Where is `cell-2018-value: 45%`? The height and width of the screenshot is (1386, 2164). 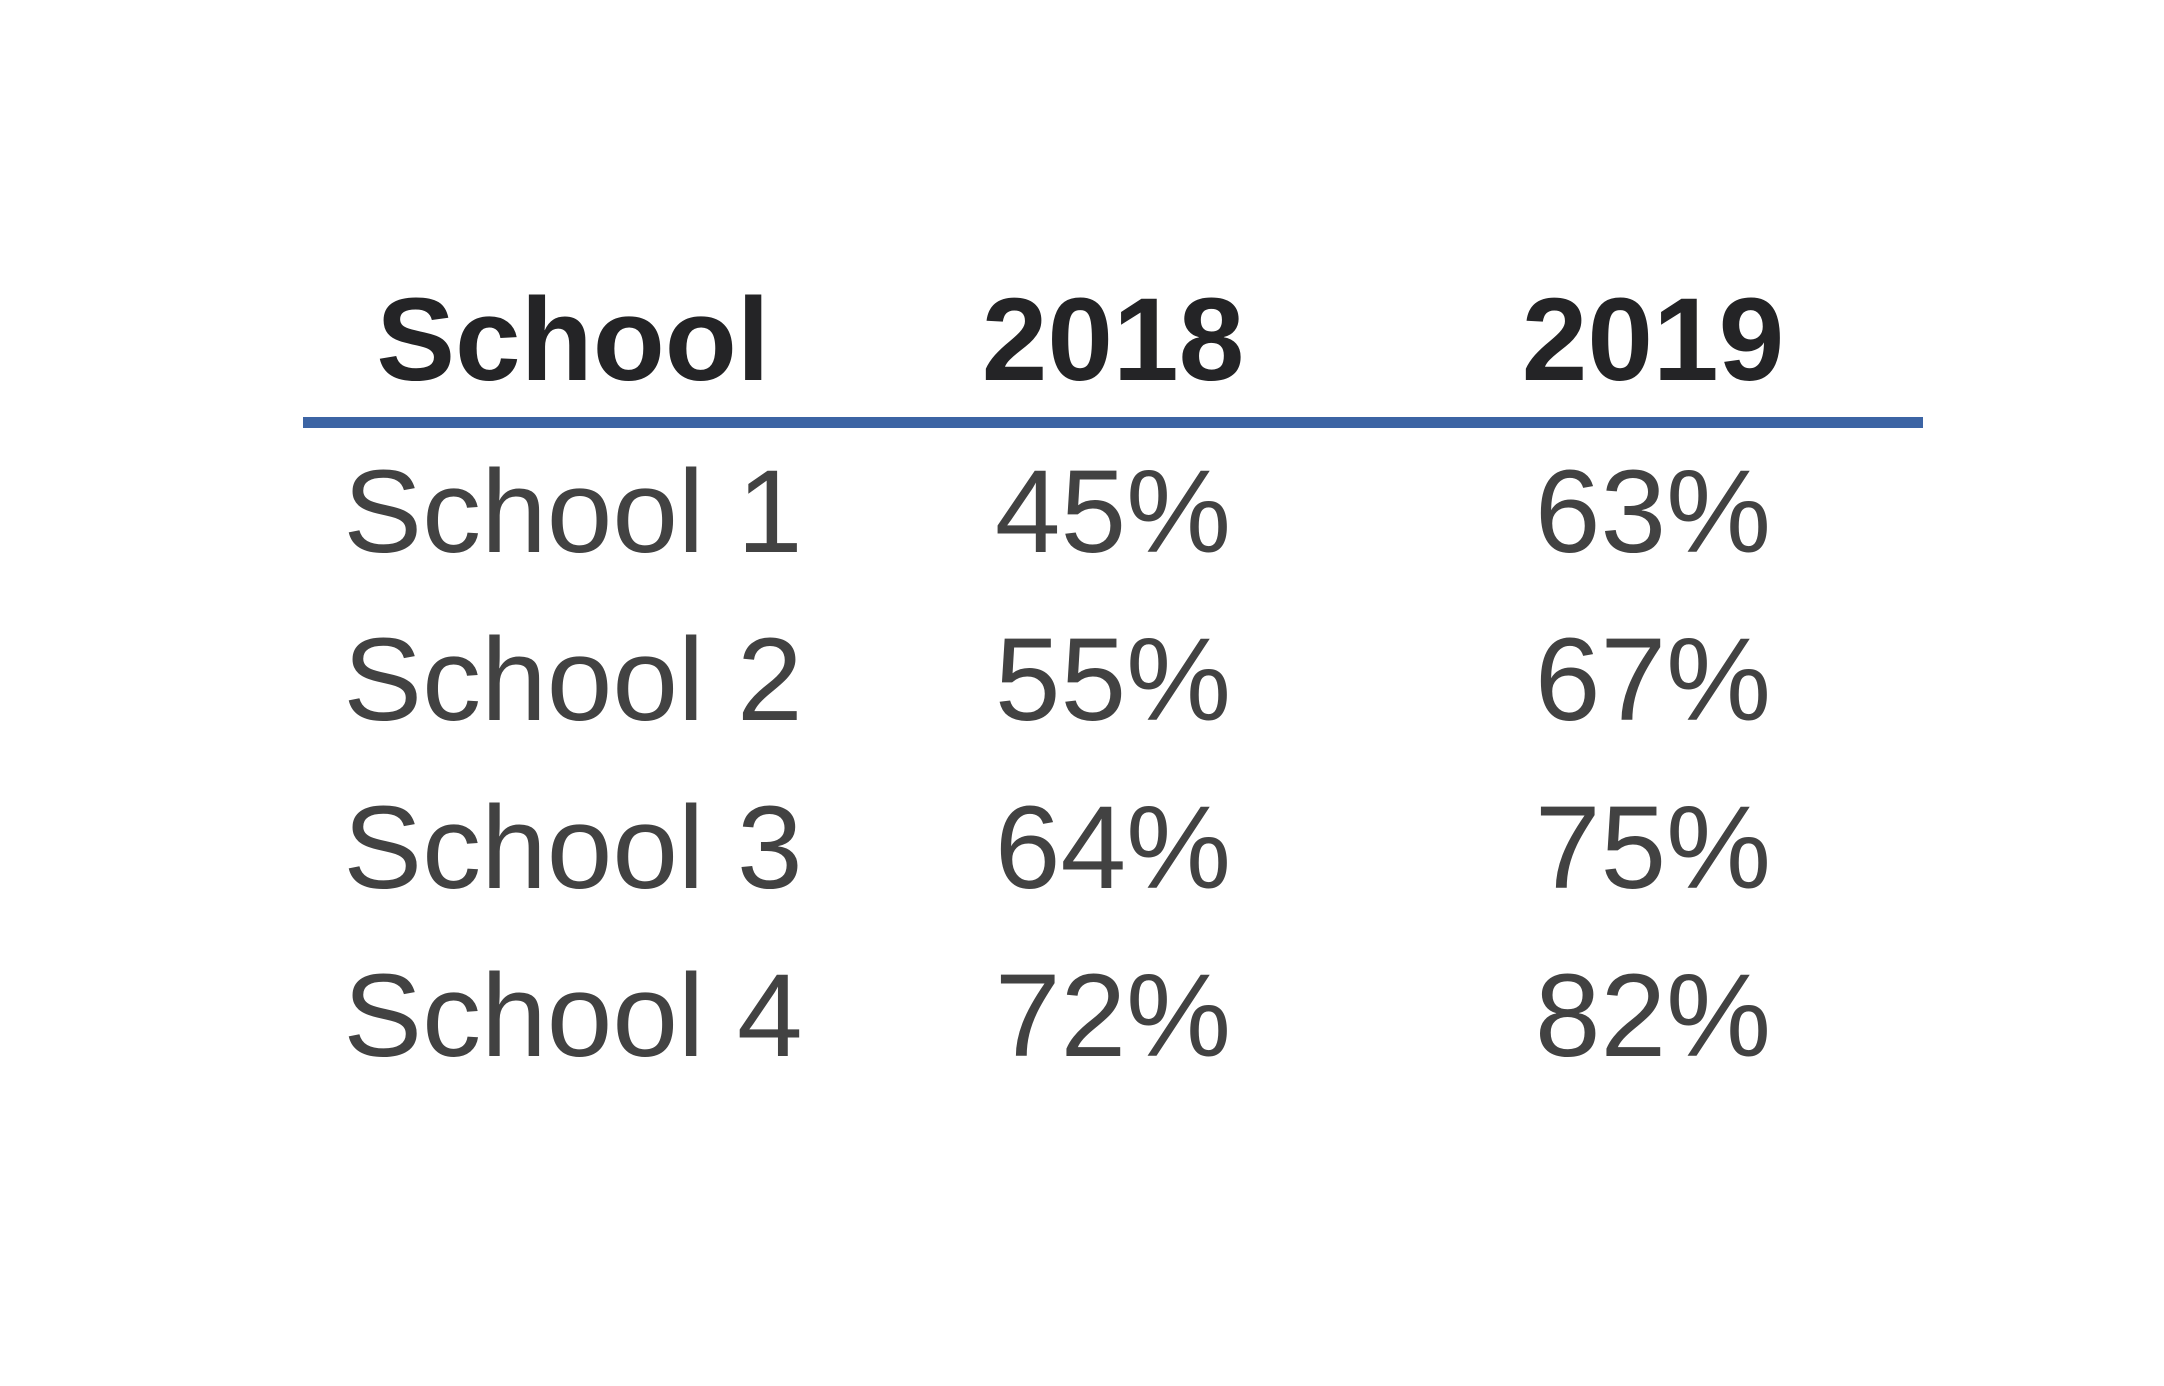
cell-2018-value: 45% is located at coordinates (1113, 512).